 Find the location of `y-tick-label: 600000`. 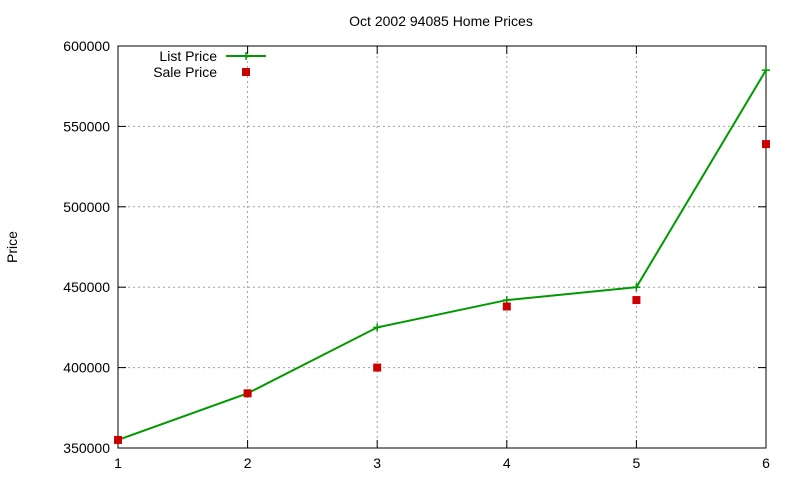

y-tick-label: 600000 is located at coordinates (86, 46).